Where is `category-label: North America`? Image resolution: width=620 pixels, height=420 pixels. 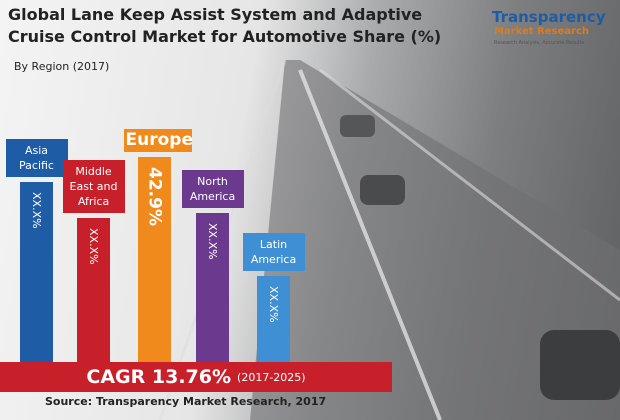
category-label: North America is located at coordinates (212, 188).